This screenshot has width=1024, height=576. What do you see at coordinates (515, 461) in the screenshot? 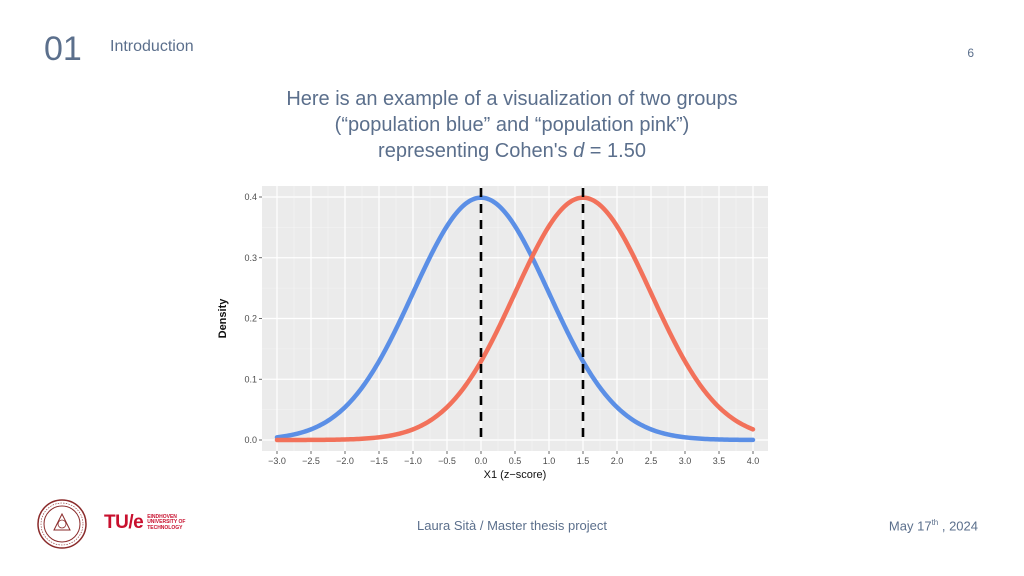
I see `x-tick-label: 0.5` at bounding box center [515, 461].